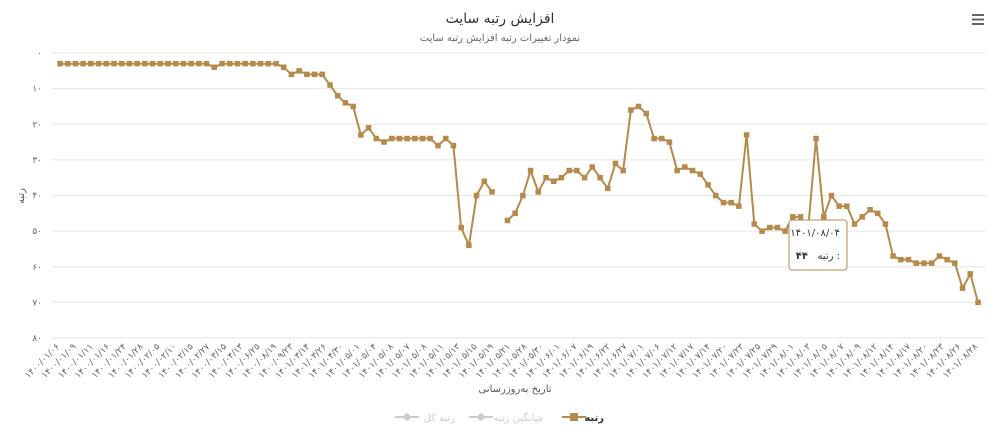 The height and width of the screenshot is (441, 1000). Describe the element at coordinates (506, 418) in the screenshot. I see `legend-item-average-rank: میانگین رتبه` at that location.